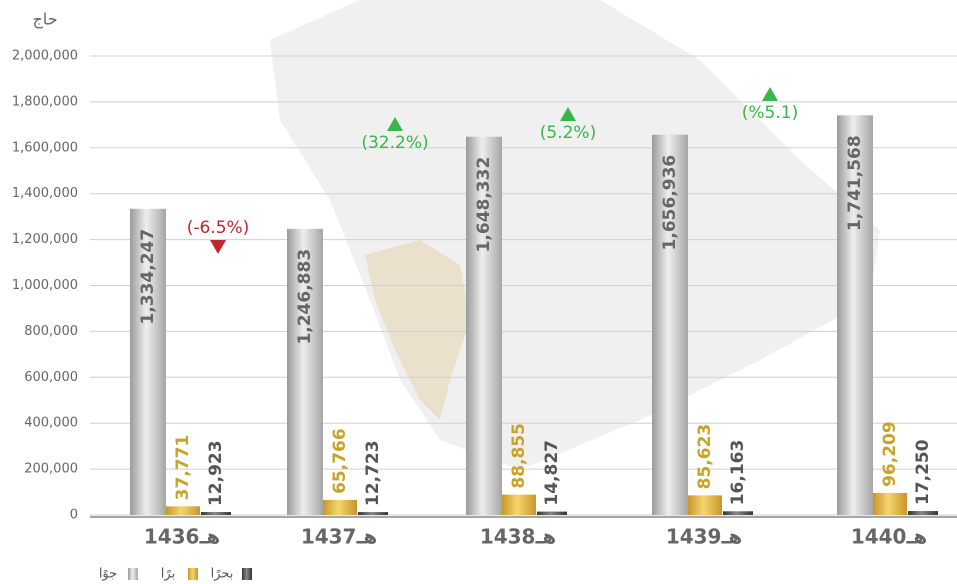 The image size is (957, 584). I want to click on y-tick-label: 800,000, so click(51, 331).